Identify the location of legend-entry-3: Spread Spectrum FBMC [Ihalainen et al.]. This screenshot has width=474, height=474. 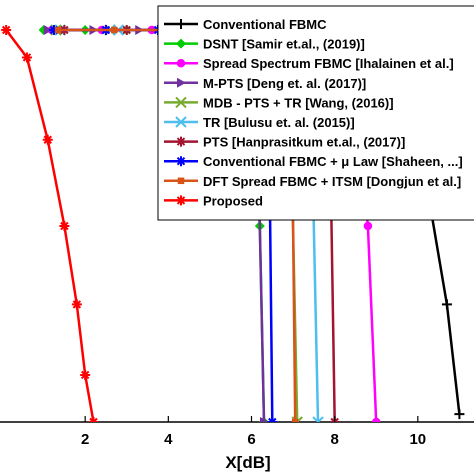
(309, 63).